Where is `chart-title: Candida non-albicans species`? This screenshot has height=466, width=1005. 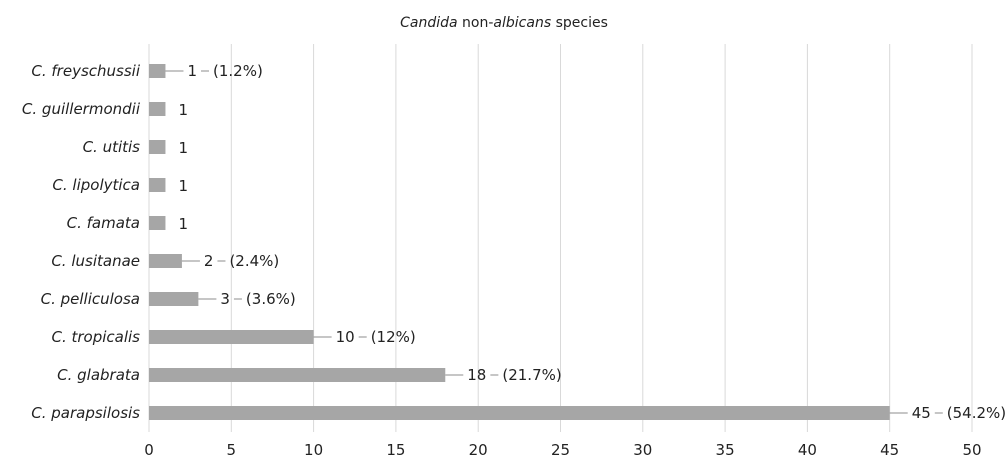 chart-title: Candida non-albicans species is located at coordinates (504, 23).